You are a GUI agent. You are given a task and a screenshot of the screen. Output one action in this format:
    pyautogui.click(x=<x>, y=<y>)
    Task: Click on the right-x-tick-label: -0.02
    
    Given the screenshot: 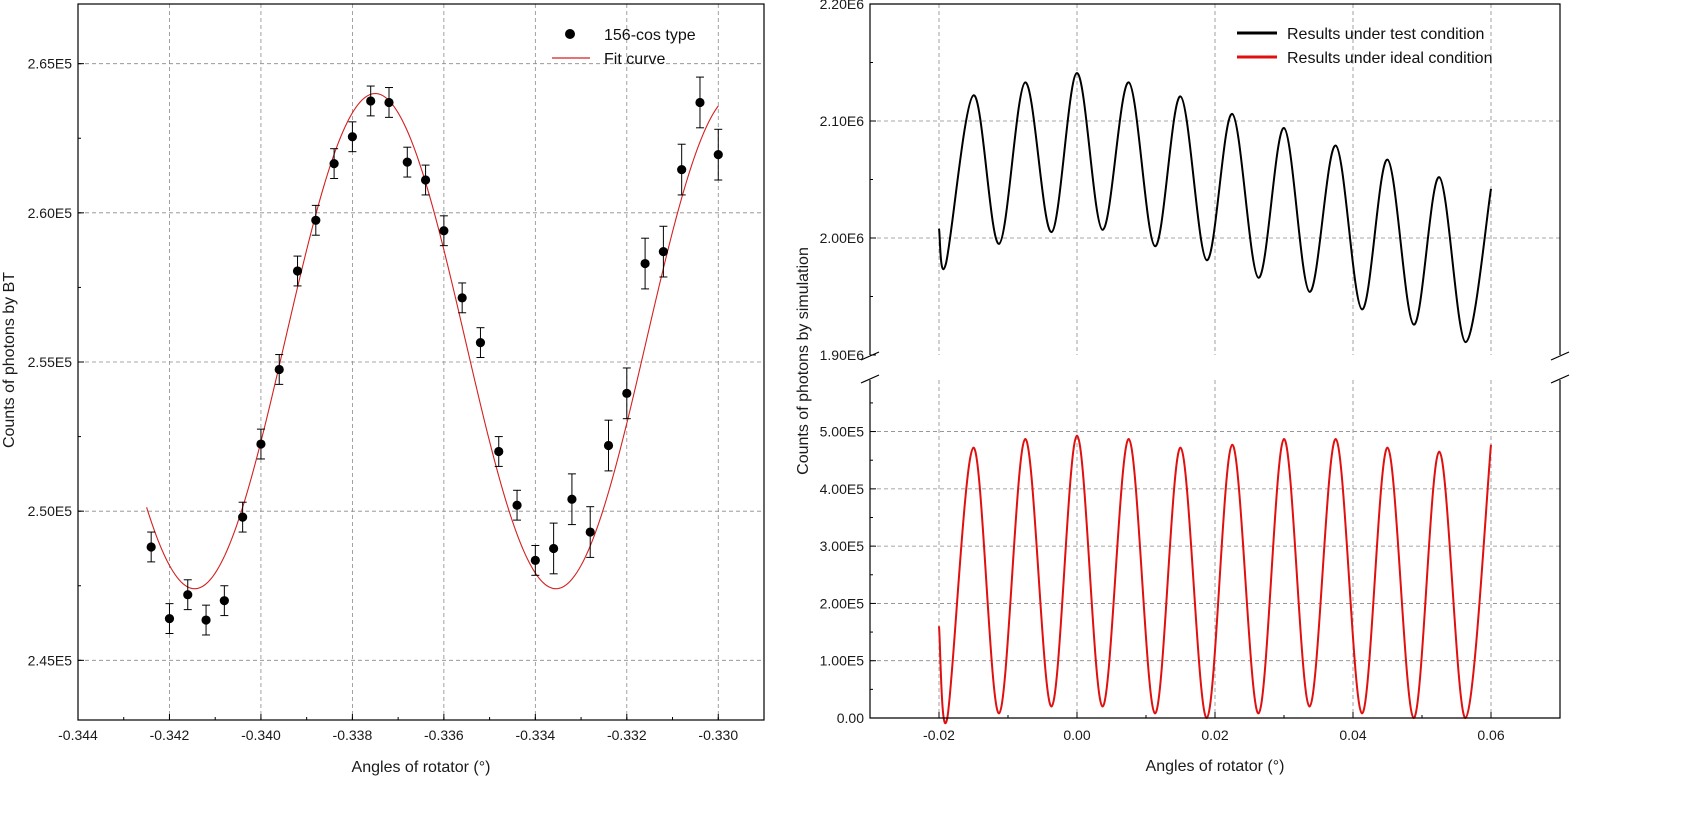 What is the action you would take?
    pyautogui.click(x=939, y=735)
    